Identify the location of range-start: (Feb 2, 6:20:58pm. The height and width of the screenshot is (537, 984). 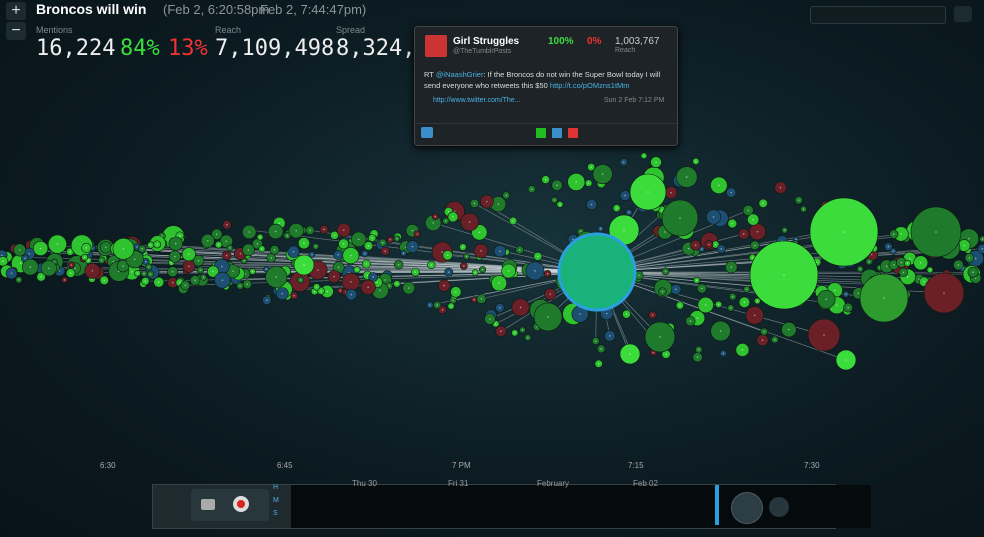
(216, 9).